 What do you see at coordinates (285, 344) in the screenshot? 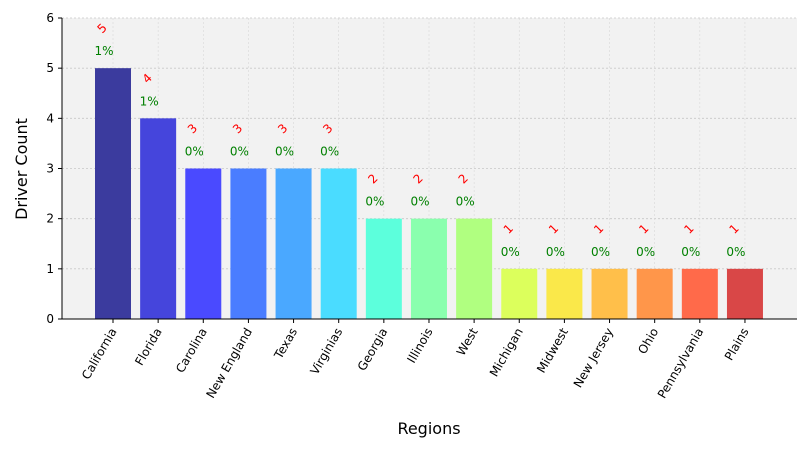
I see `x-tick-label: Texas` at bounding box center [285, 344].